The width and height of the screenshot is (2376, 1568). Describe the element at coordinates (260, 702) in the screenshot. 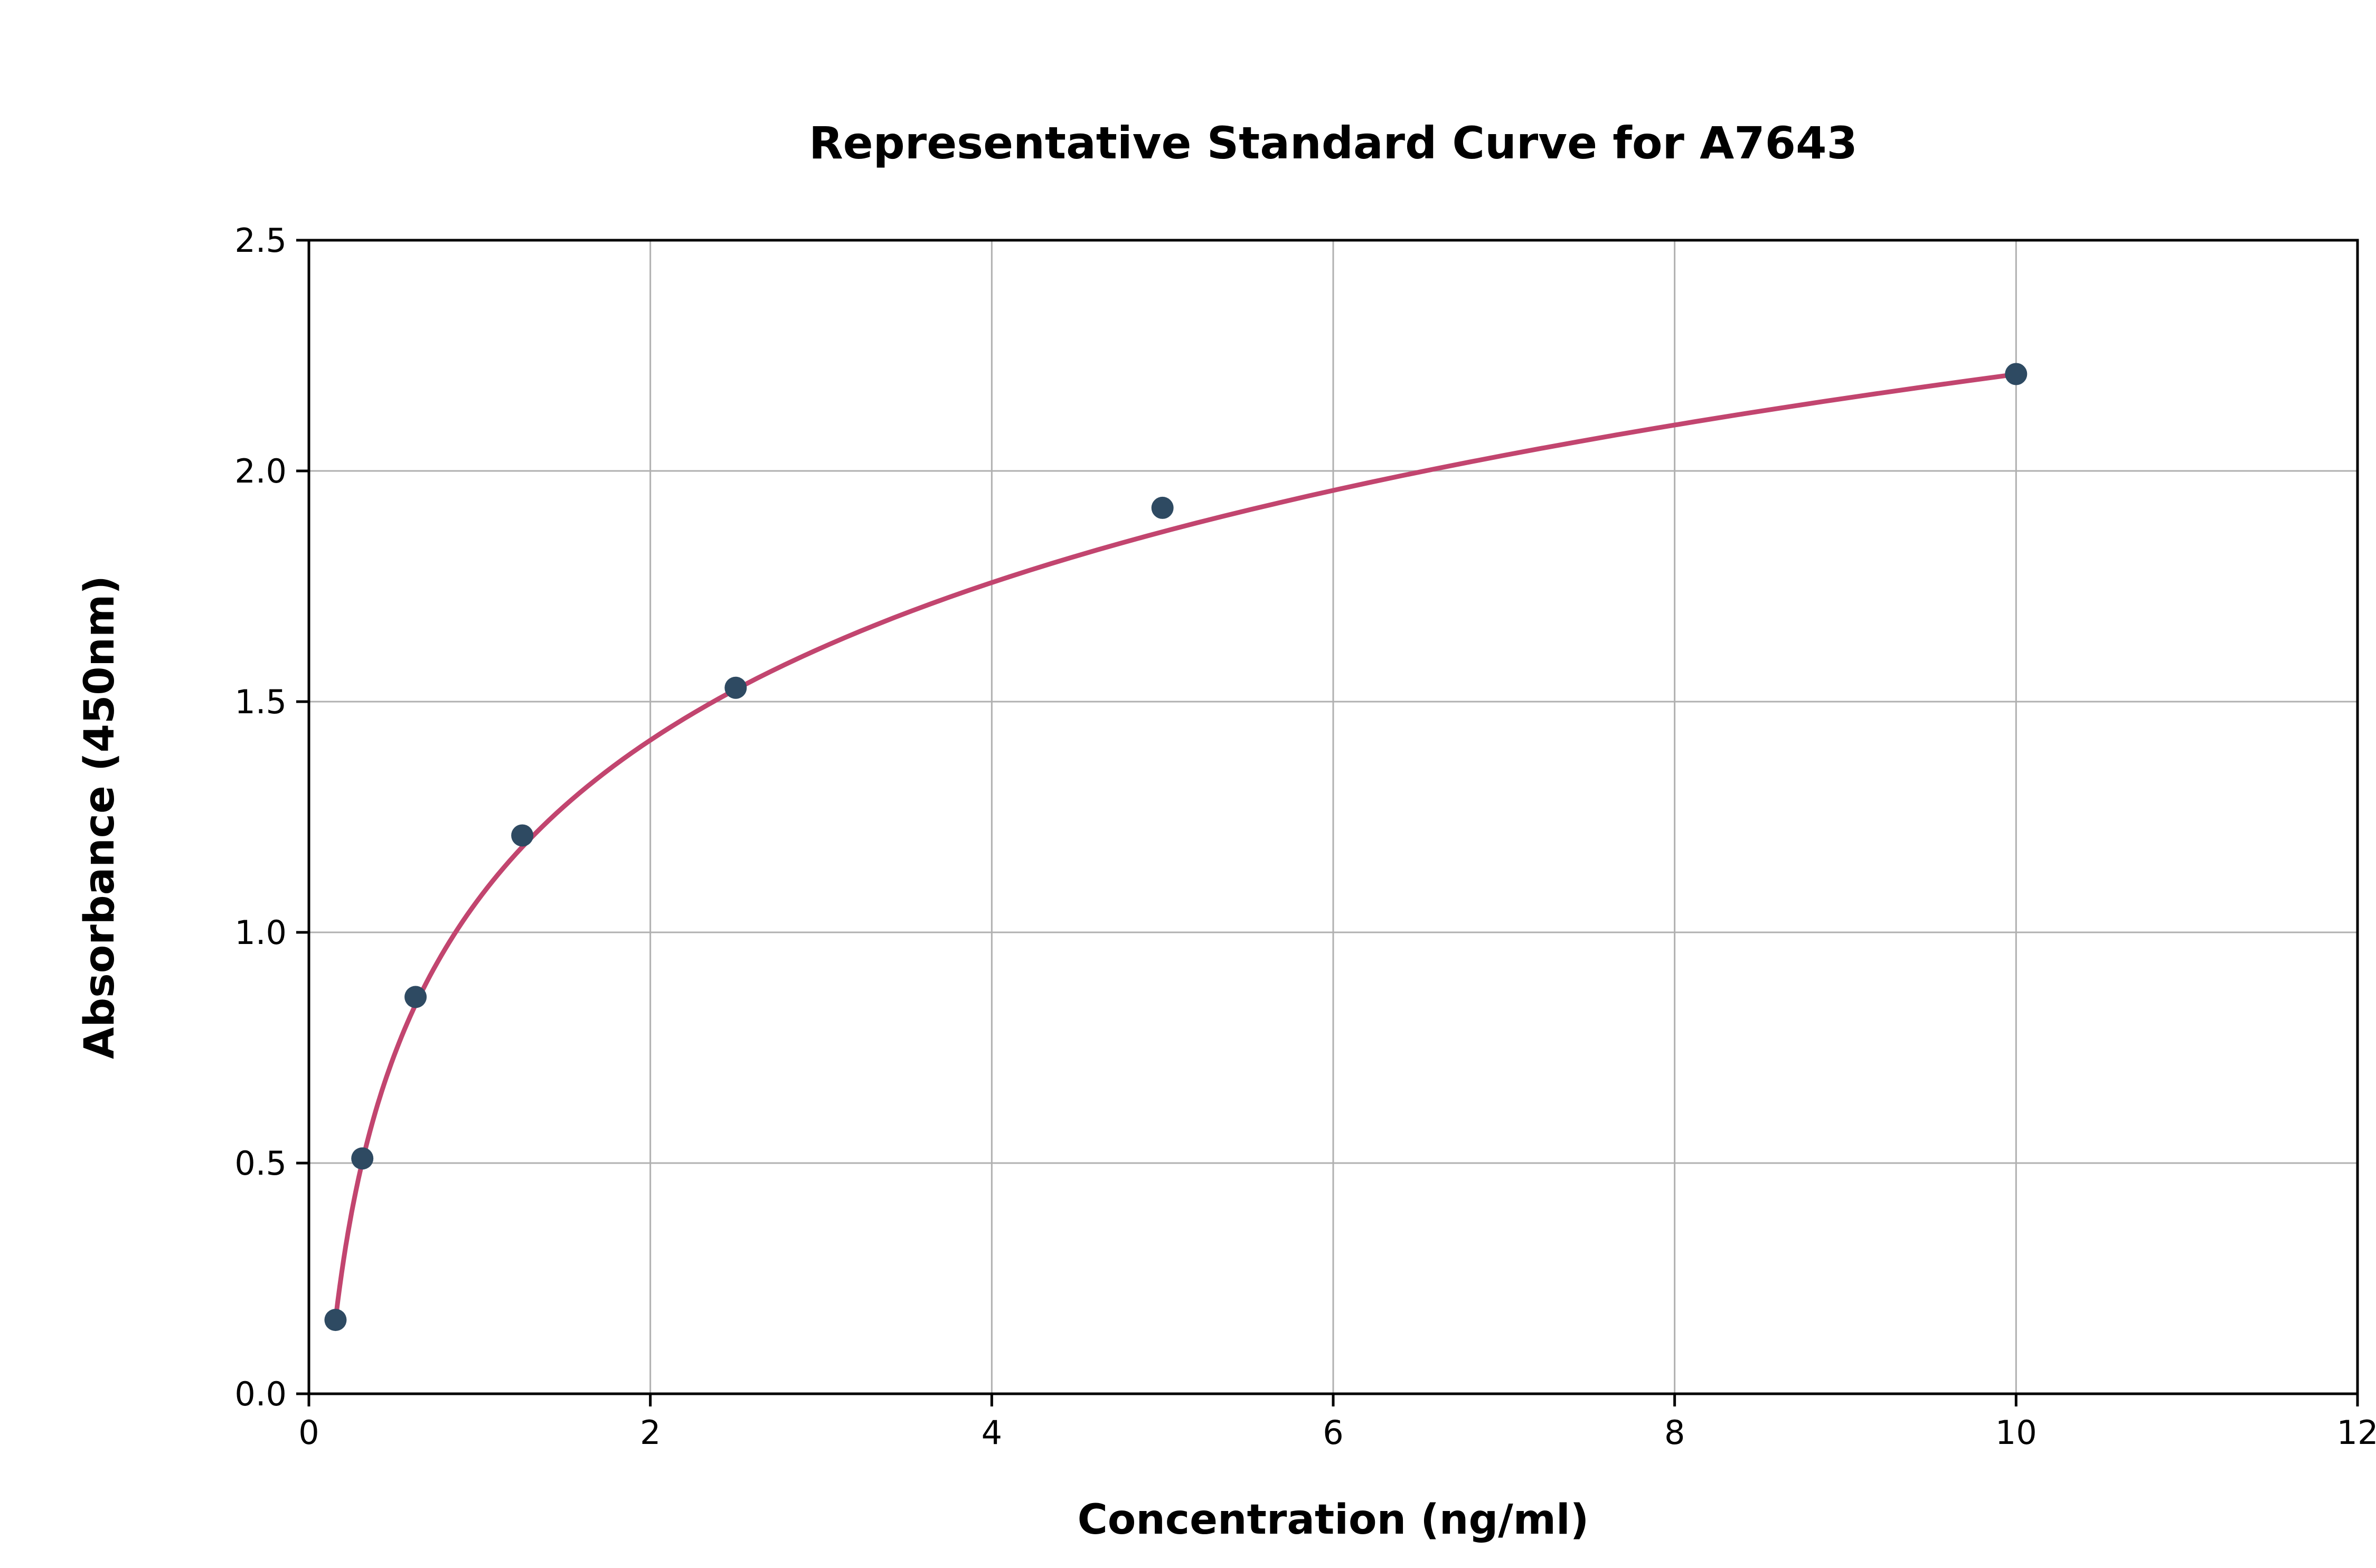

I see `y-tick-label: 1.5` at that location.